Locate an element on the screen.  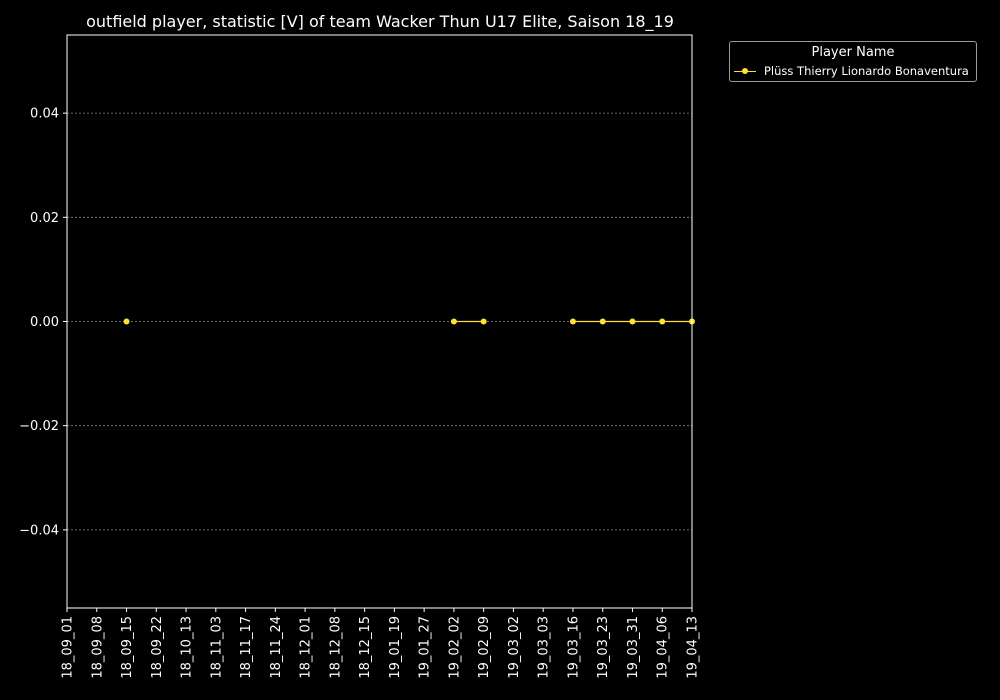
legend-title: Player Name is located at coordinates (853, 52).